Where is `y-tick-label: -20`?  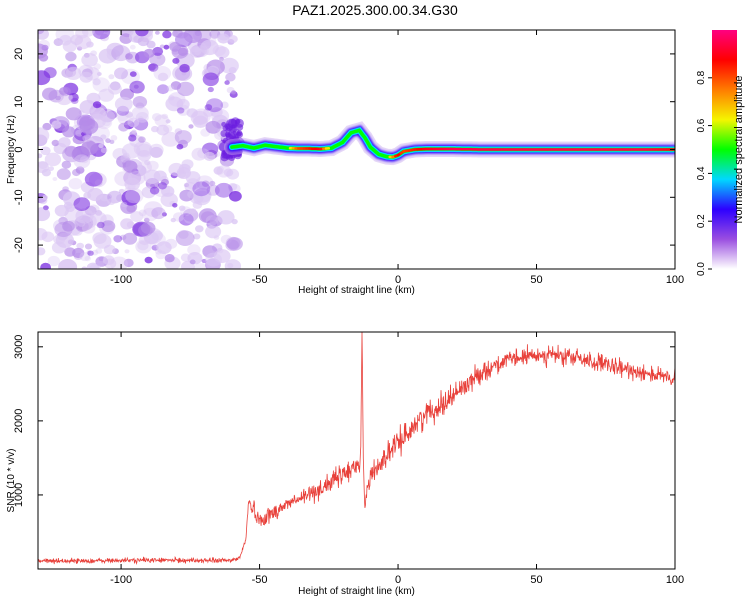
y-tick-label: -20 is located at coordinates (19, 245).